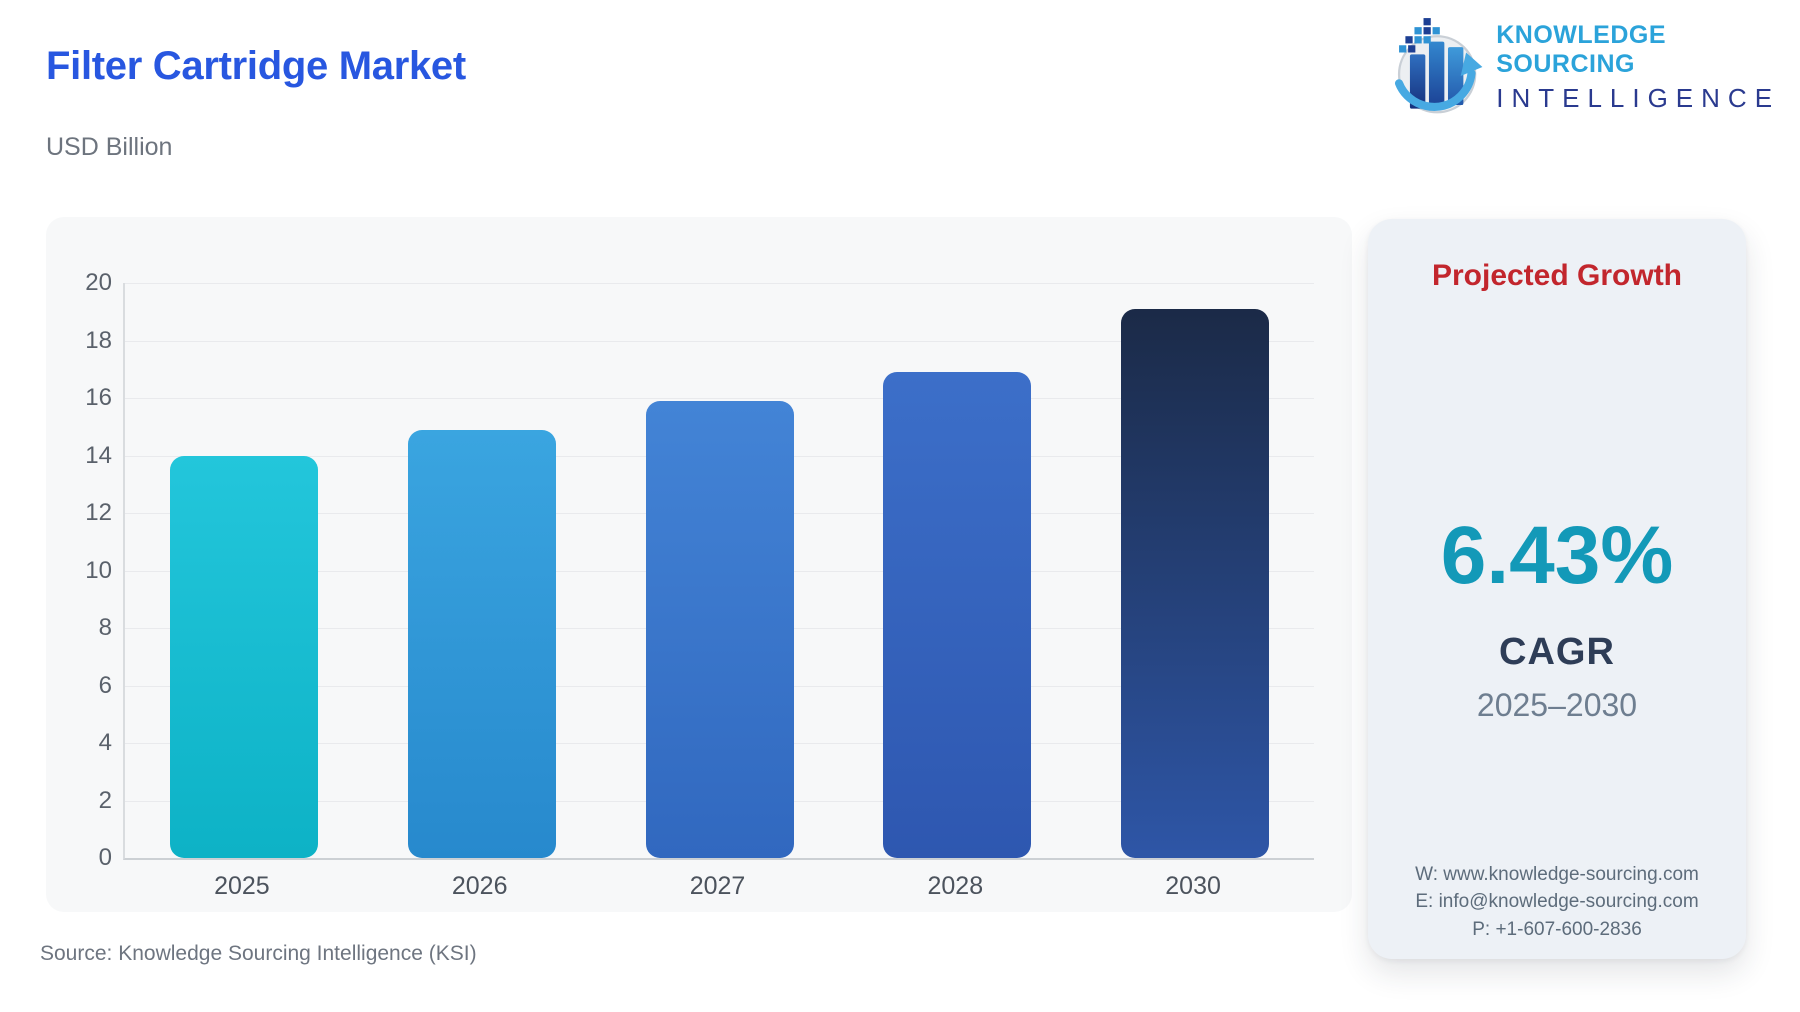 The height and width of the screenshot is (1012, 1800). Describe the element at coordinates (1438, 66) in the screenshot. I see `ksi-logo-icon` at that location.